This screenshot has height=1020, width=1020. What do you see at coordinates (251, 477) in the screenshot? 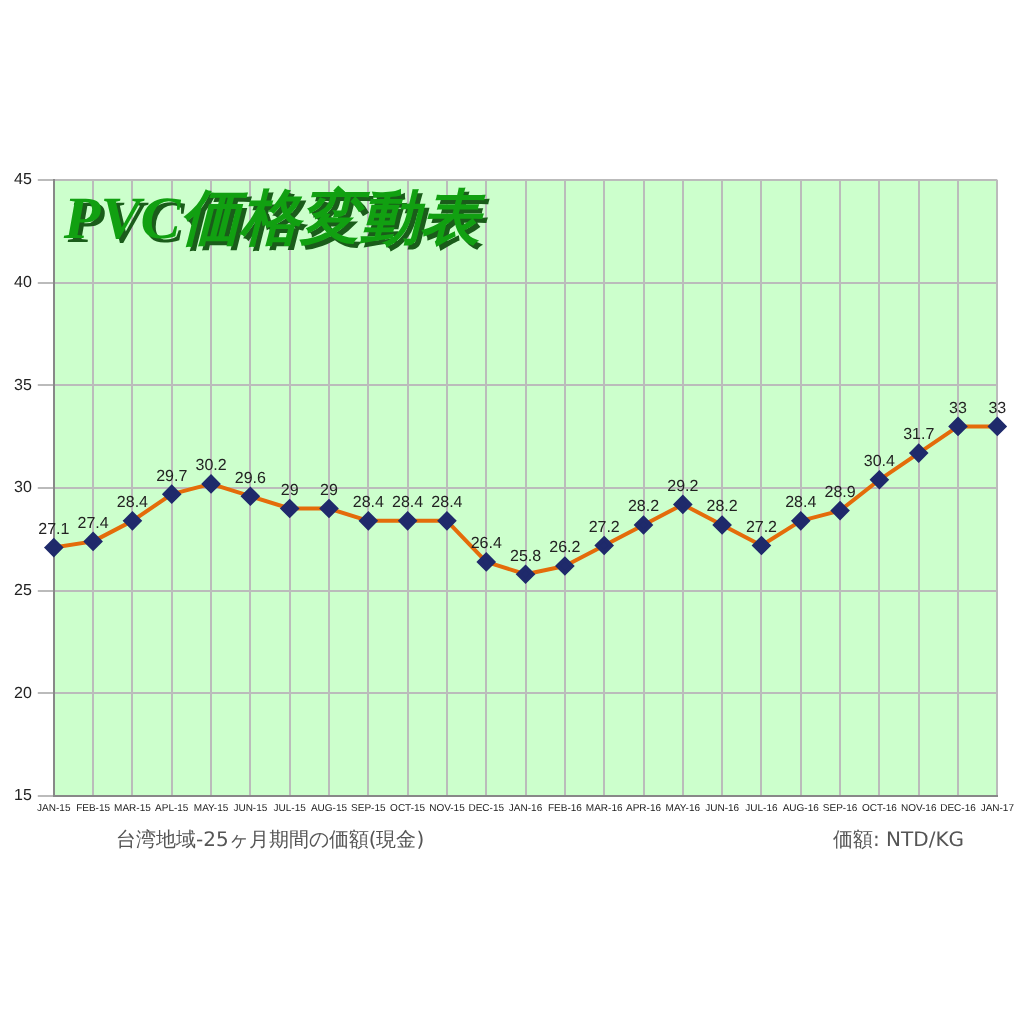
I see `data-label: 29.6` at bounding box center [251, 477].